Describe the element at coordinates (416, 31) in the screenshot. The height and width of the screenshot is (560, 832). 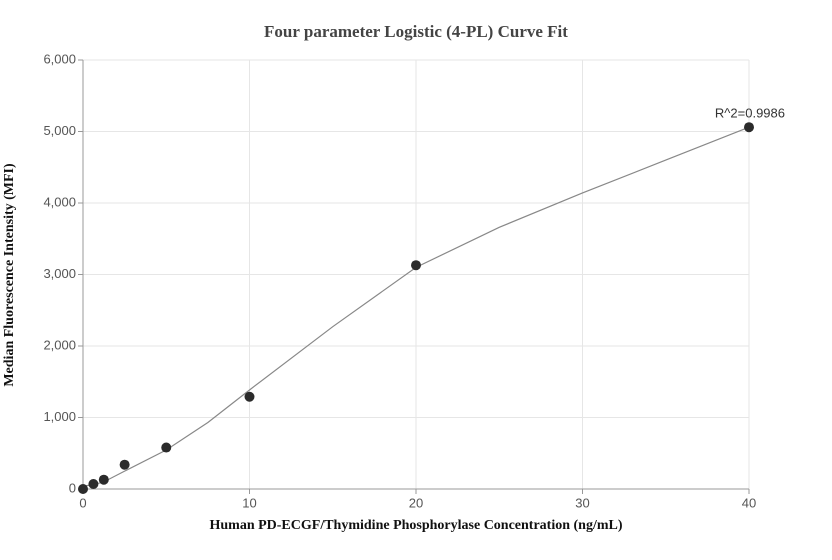
I see `chart-title: Four parameter Logistic (4-PL) Curve Fit` at that location.